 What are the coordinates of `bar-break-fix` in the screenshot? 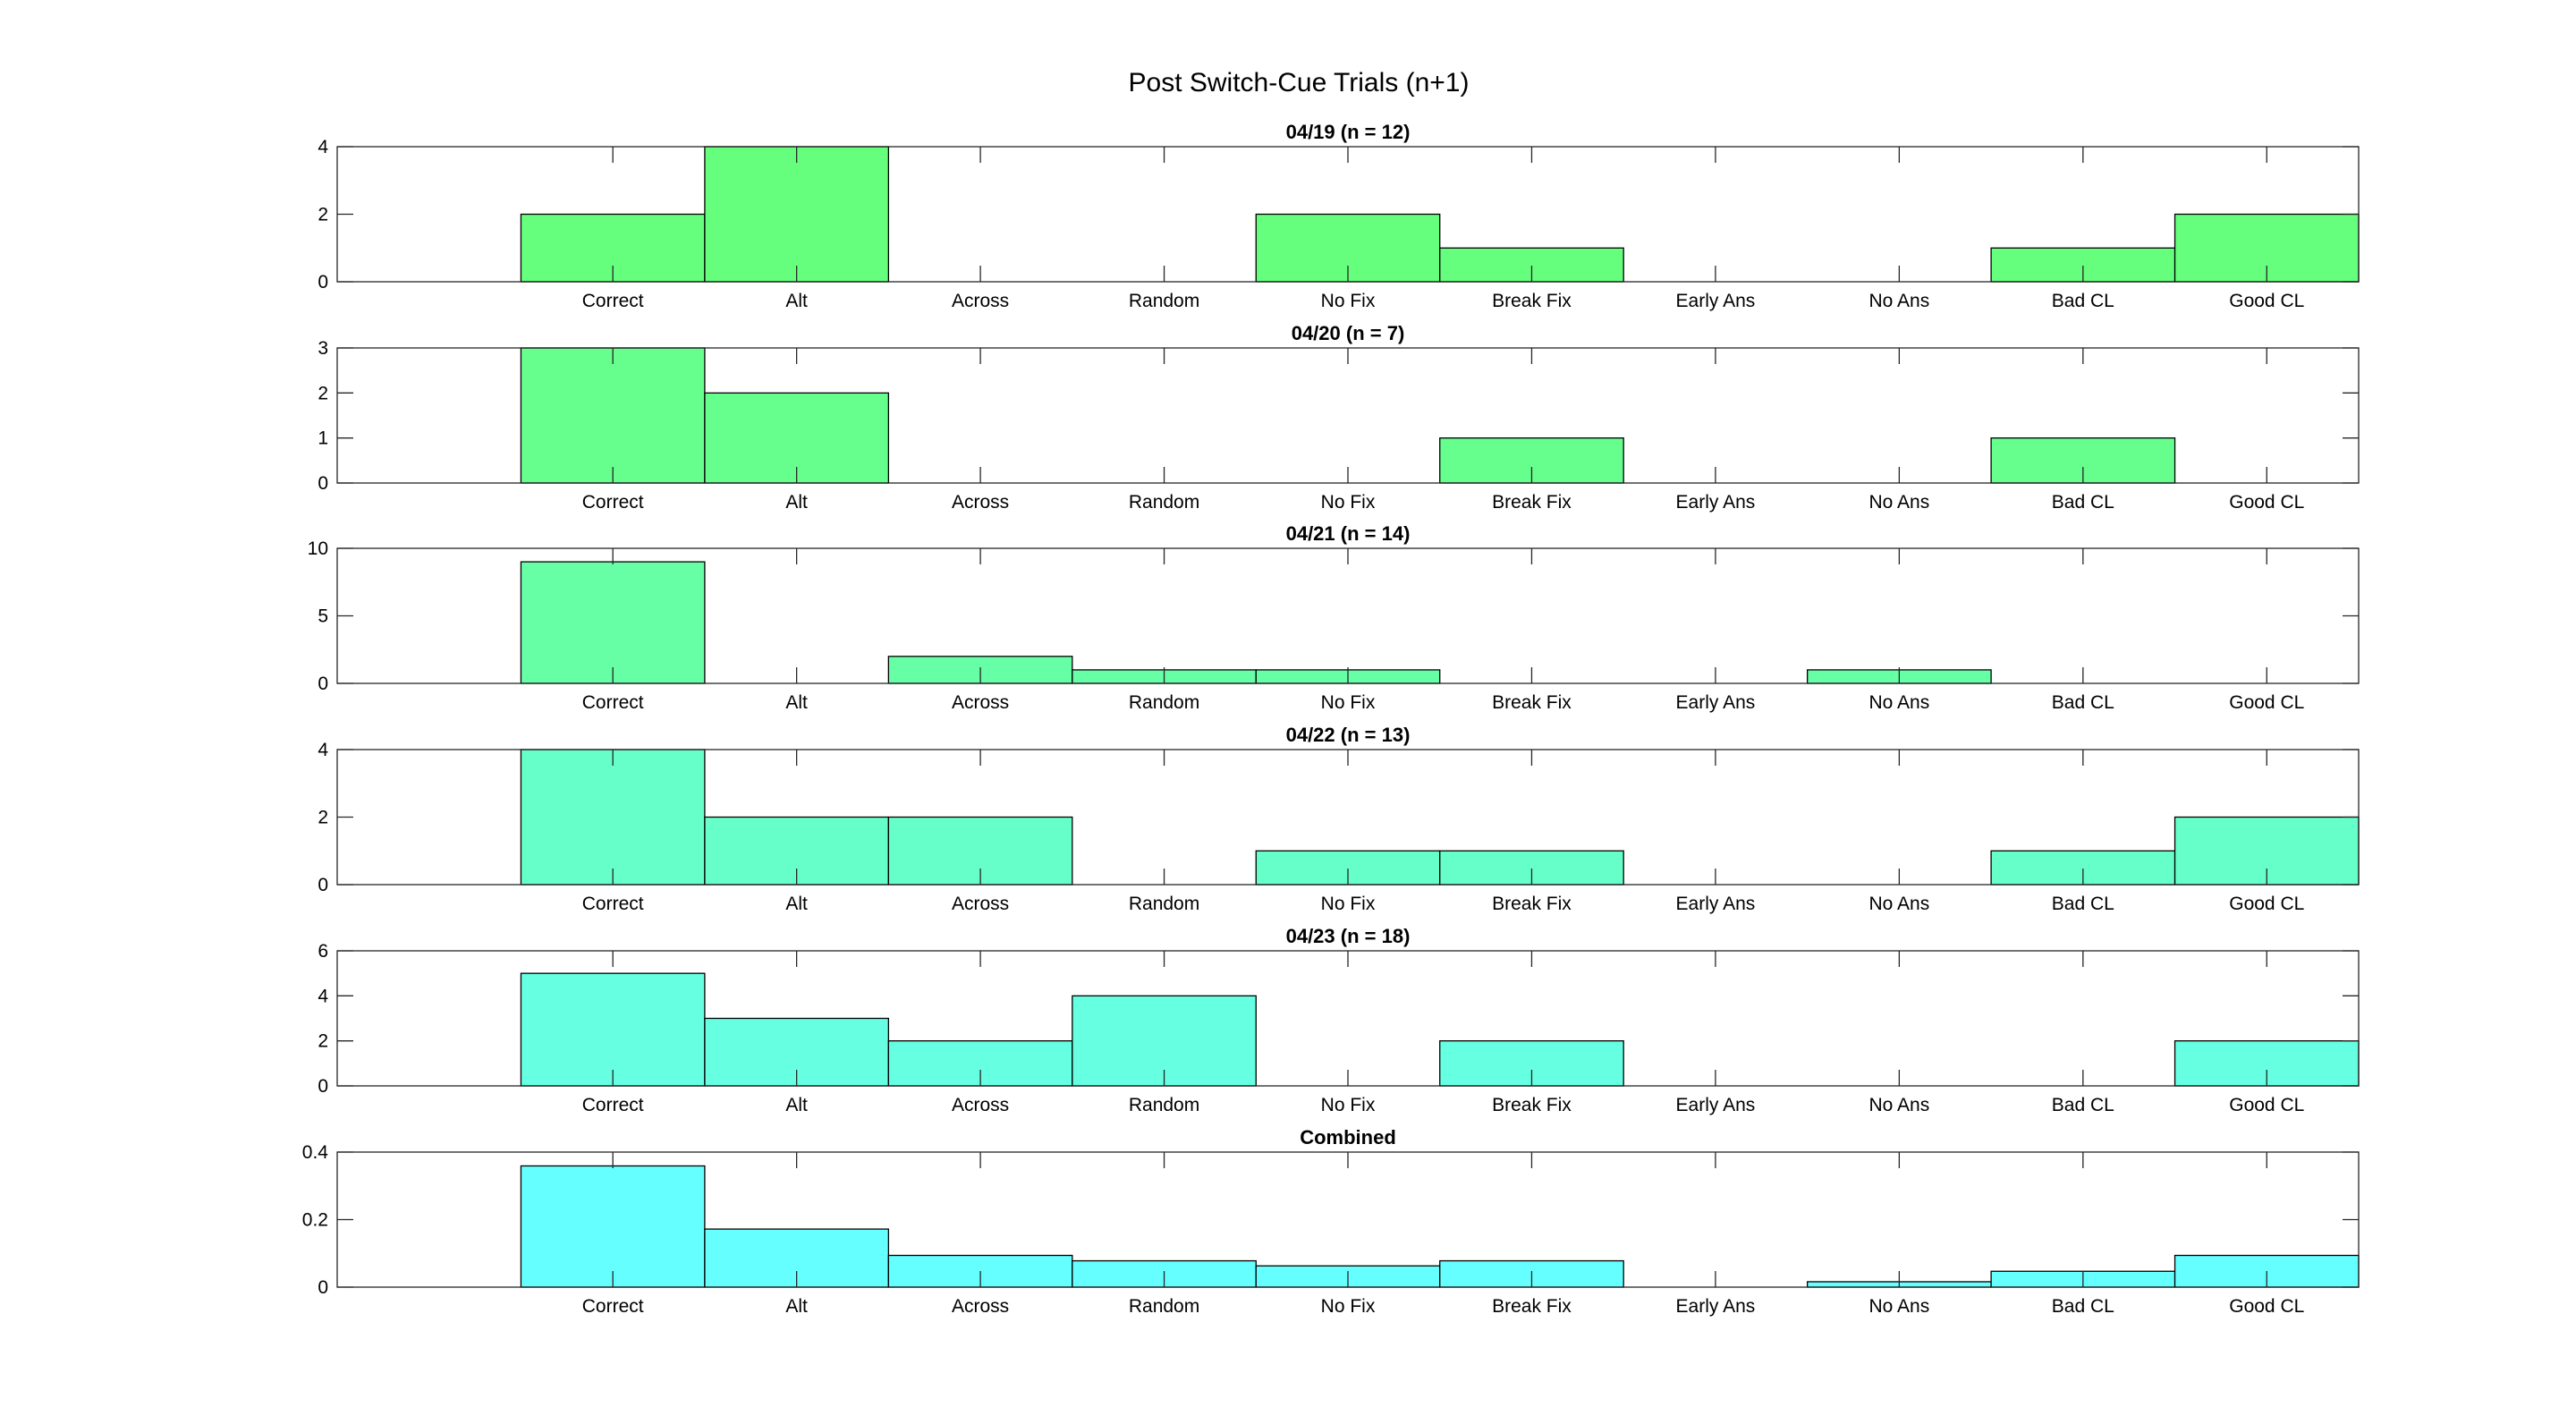 It's located at (1531, 265).